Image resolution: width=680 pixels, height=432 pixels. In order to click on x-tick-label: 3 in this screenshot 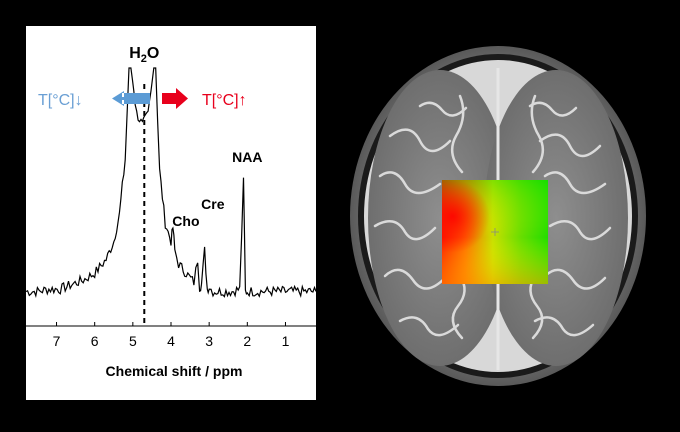, I will do `click(209, 341)`.